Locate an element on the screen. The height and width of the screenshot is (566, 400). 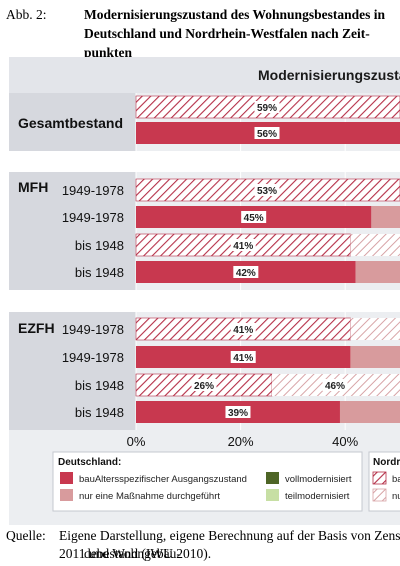
bar-label-0-1-0: 56% is located at coordinates (267, 134).